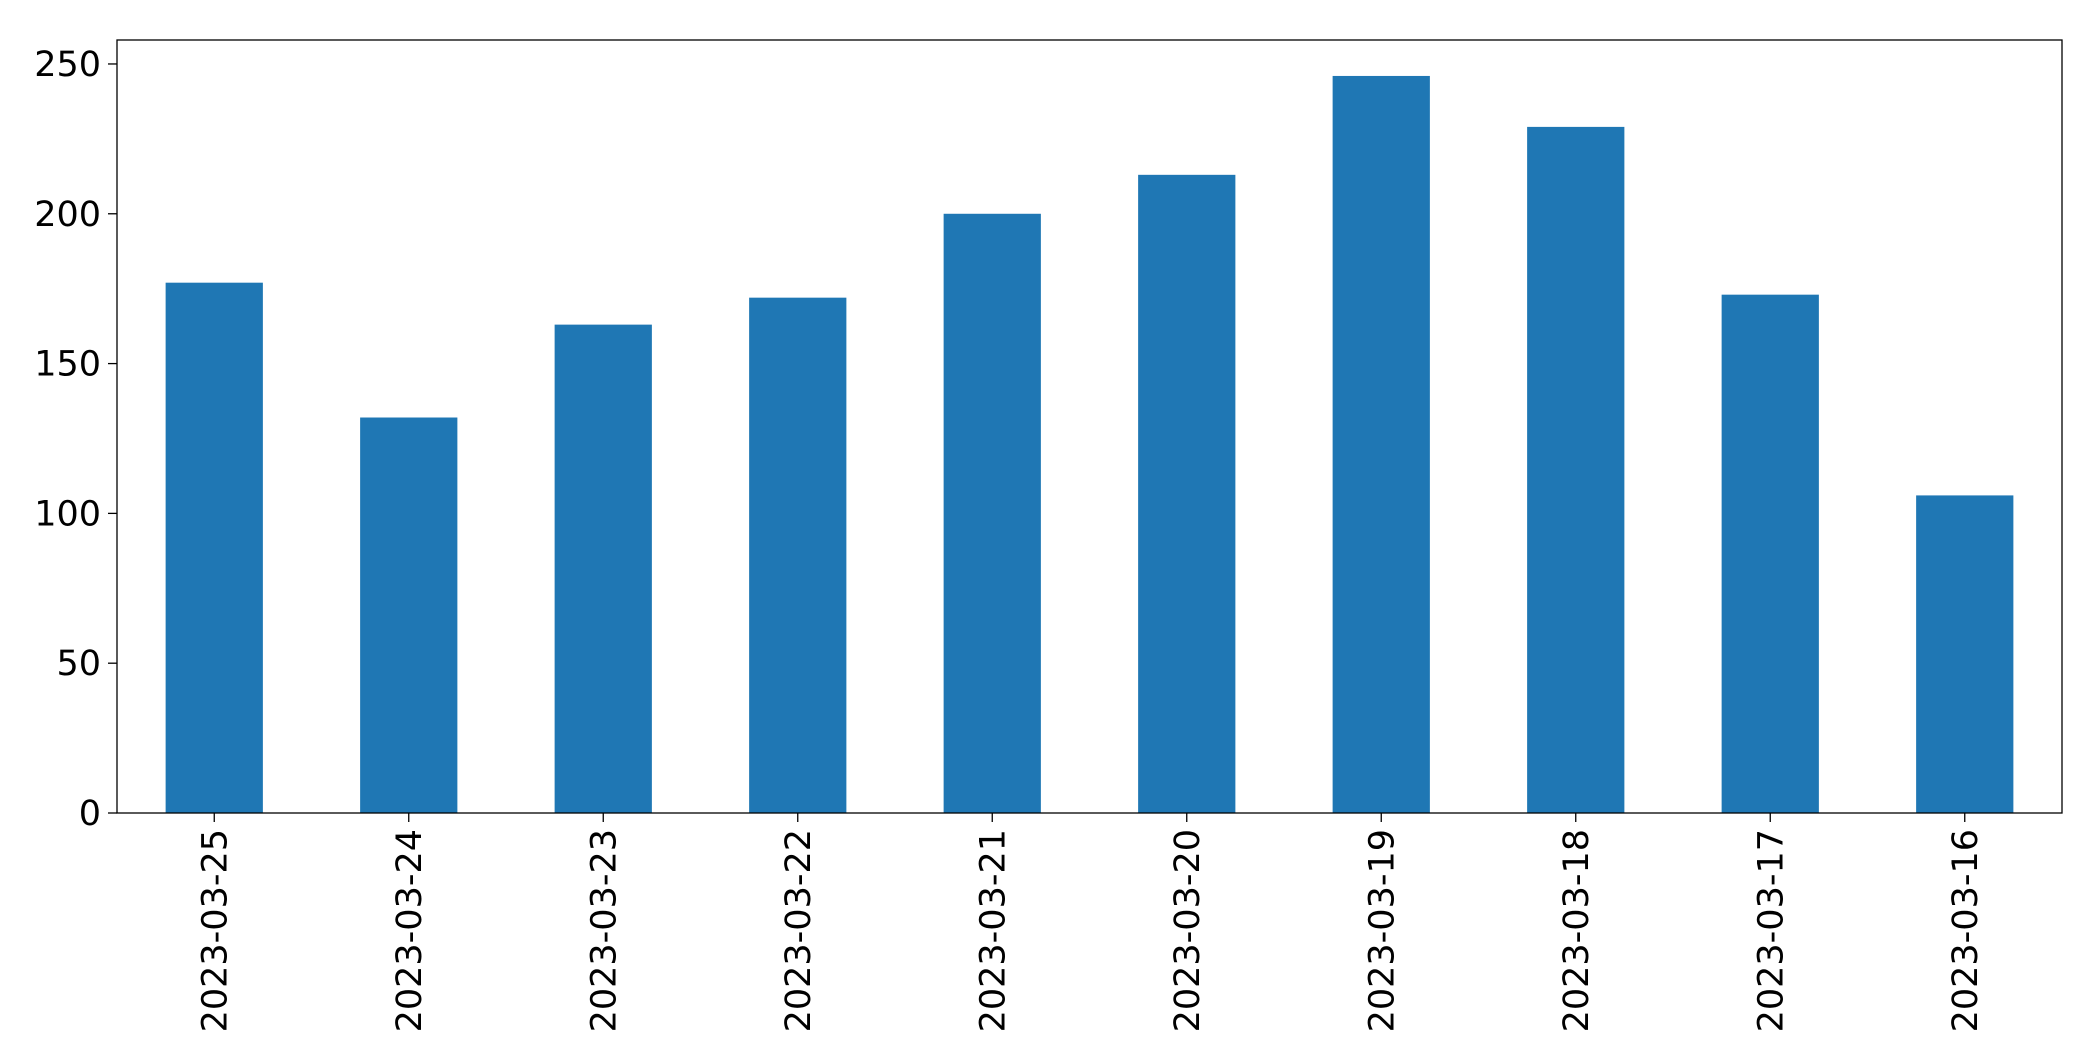  What do you see at coordinates (1382, 930) in the screenshot?
I see `x-tick-label: 2023-03-19` at bounding box center [1382, 930].